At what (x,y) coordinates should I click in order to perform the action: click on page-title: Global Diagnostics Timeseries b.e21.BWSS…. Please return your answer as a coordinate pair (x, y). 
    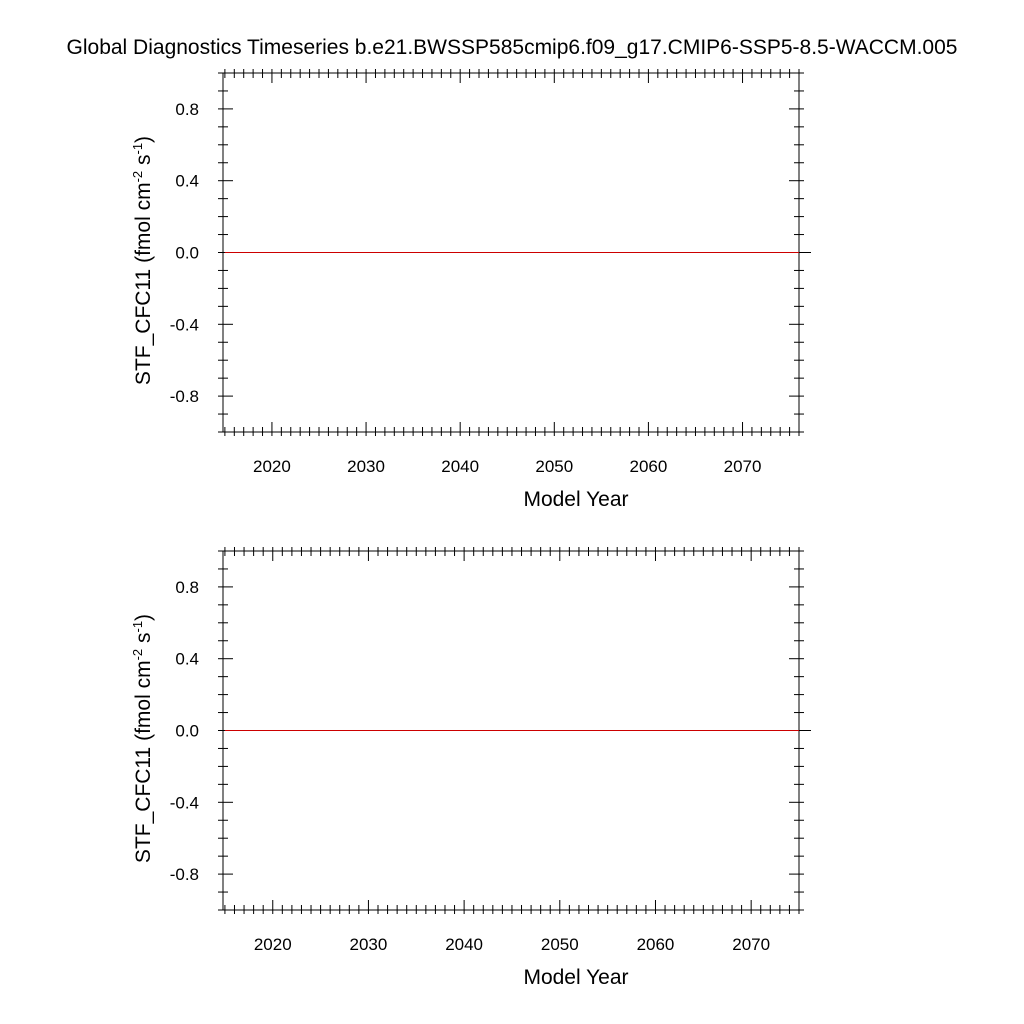
    Looking at the image, I should click on (512, 47).